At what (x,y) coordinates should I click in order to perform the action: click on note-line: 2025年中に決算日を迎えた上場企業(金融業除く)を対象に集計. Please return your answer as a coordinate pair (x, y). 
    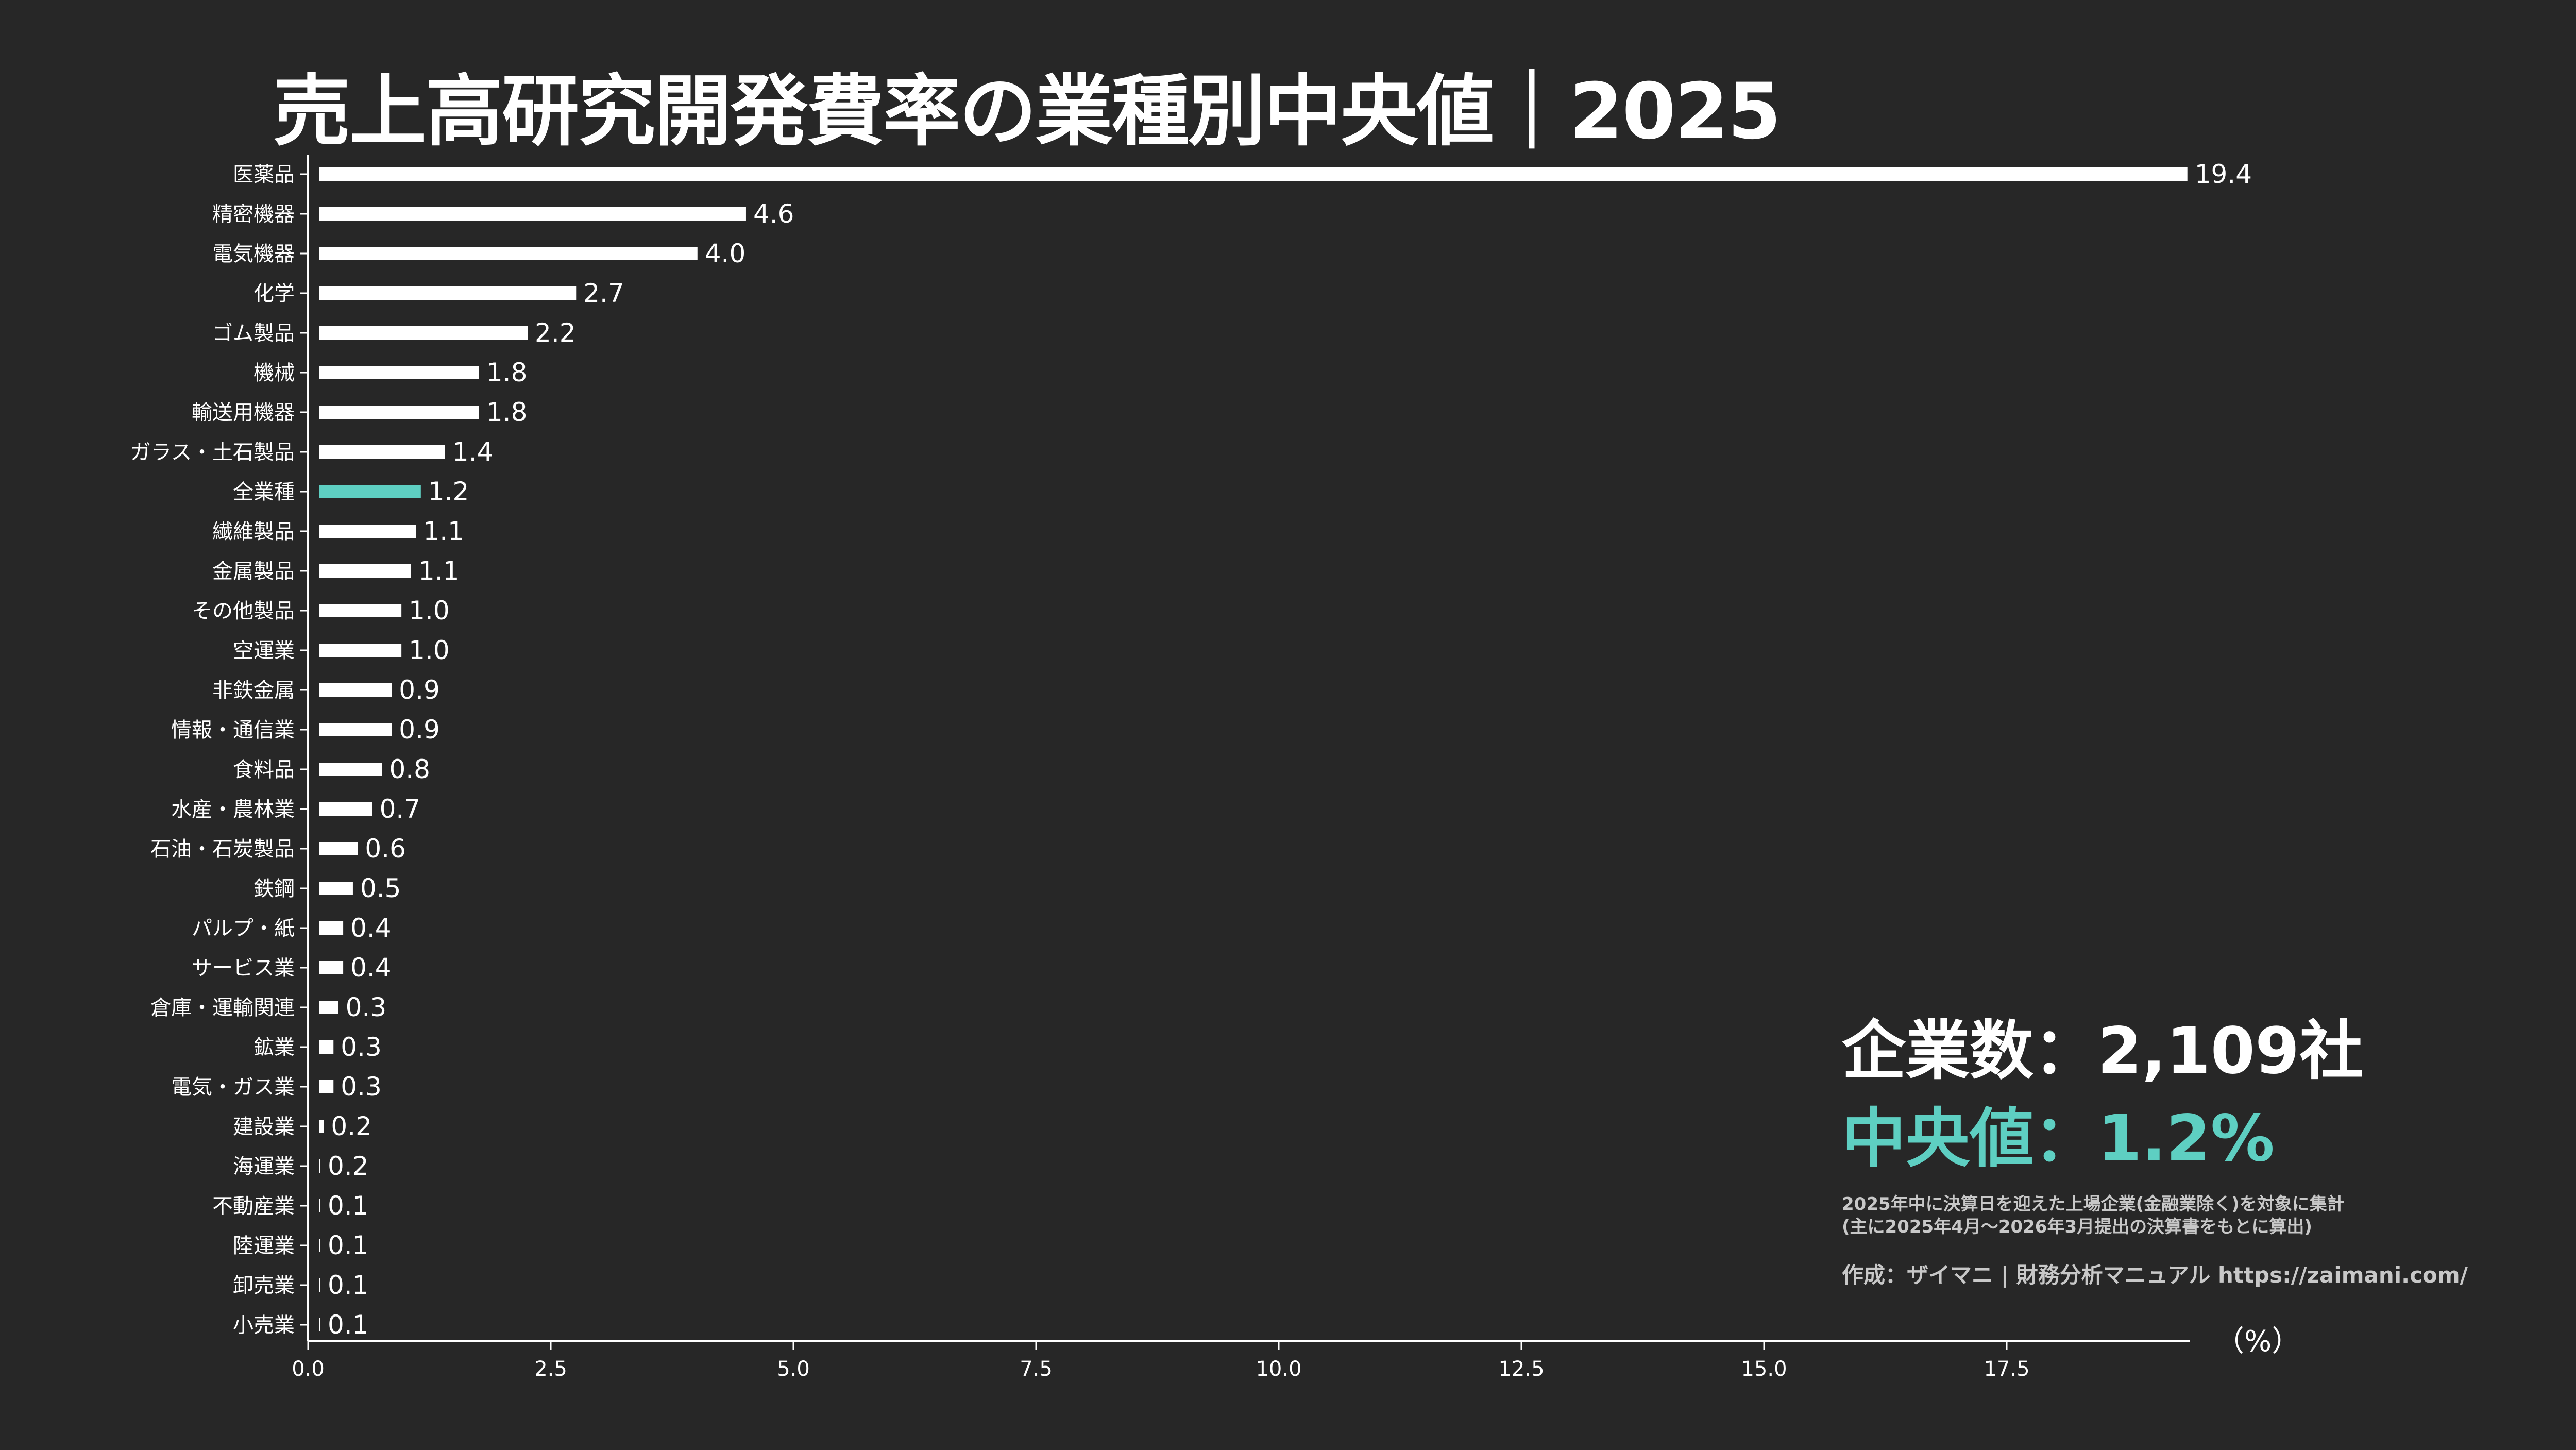
    Looking at the image, I should click on (2093, 1204).